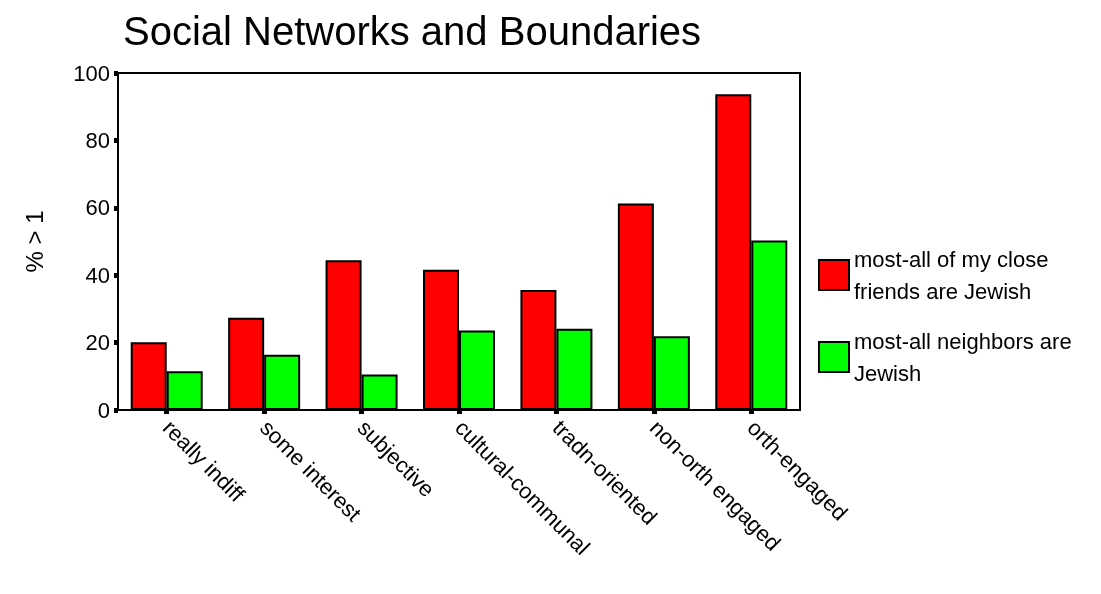  Describe the element at coordinates (34, 241) in the screenshot. I see `y-axis-title: % > 1` at that location.